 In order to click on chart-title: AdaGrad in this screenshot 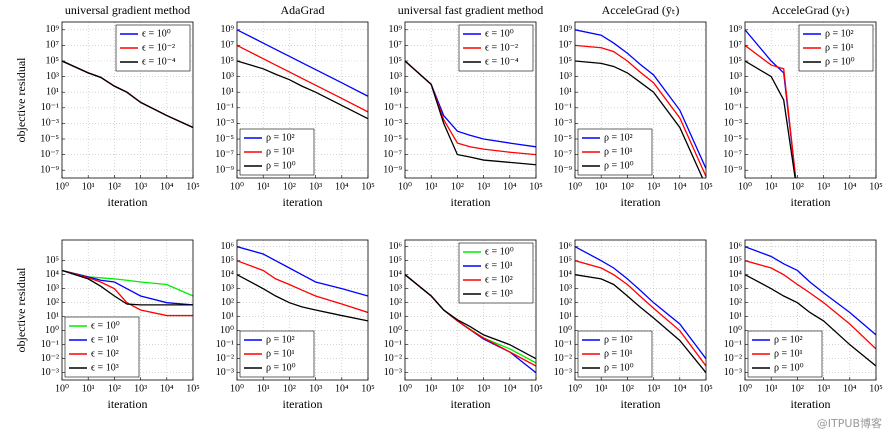, I will do `click(303, 10)`.